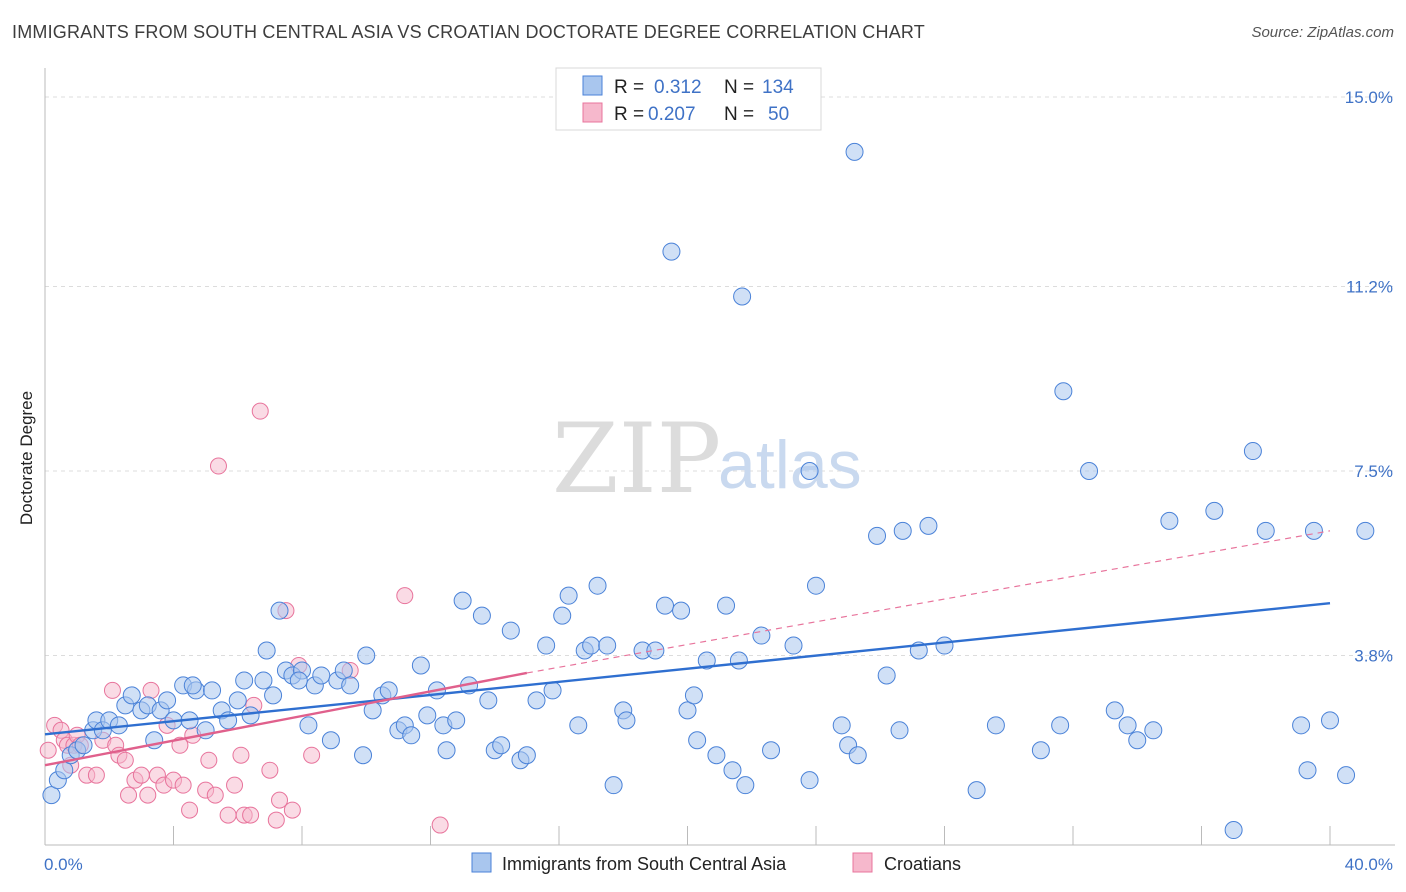 This screenshot has height=892, width=1406. Describe the element at coordinates (644, 864) in the screenshot. I see `bottom-legend-blue-label: Immigrants from South Central Asia` at that location.